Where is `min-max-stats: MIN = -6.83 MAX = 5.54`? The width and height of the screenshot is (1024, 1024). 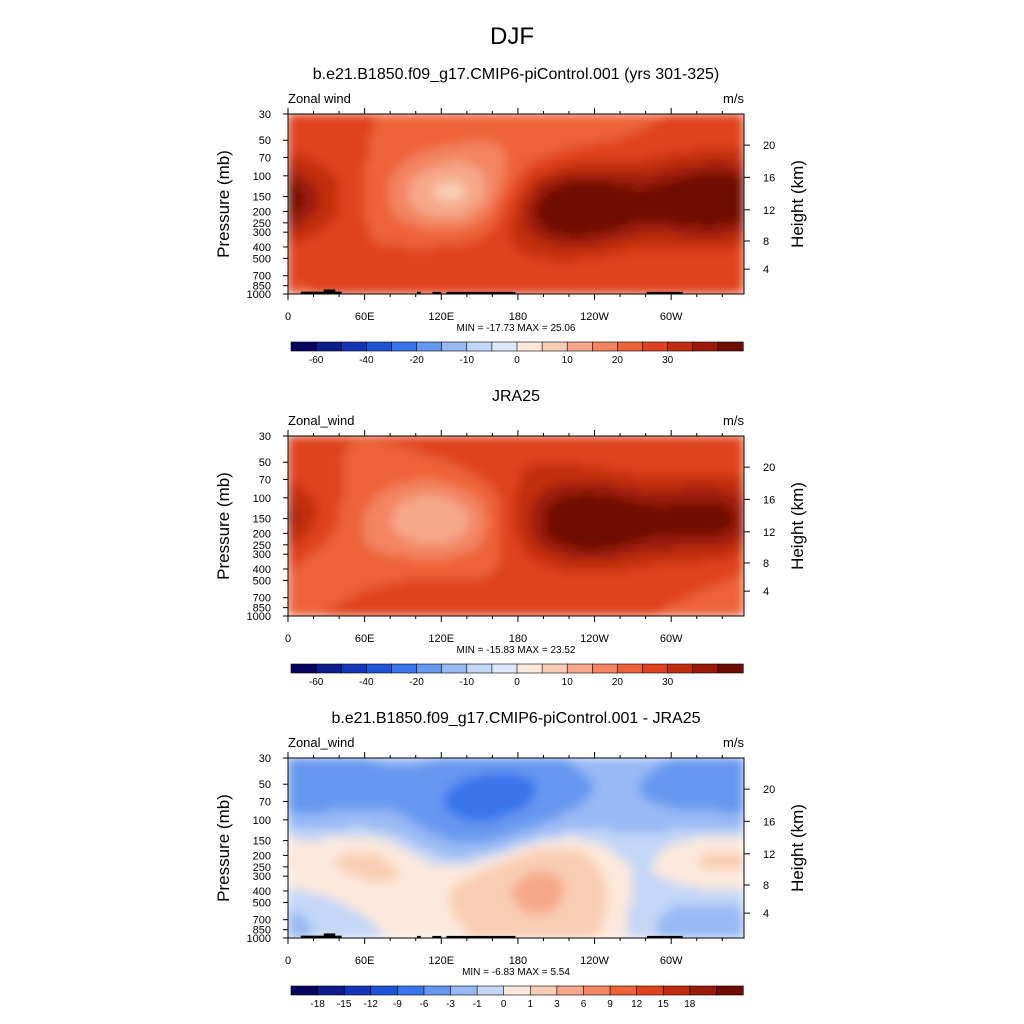 min-max-stats: MIN = -6.83 MAX = 5.54 is located at coordinates (516, 972).